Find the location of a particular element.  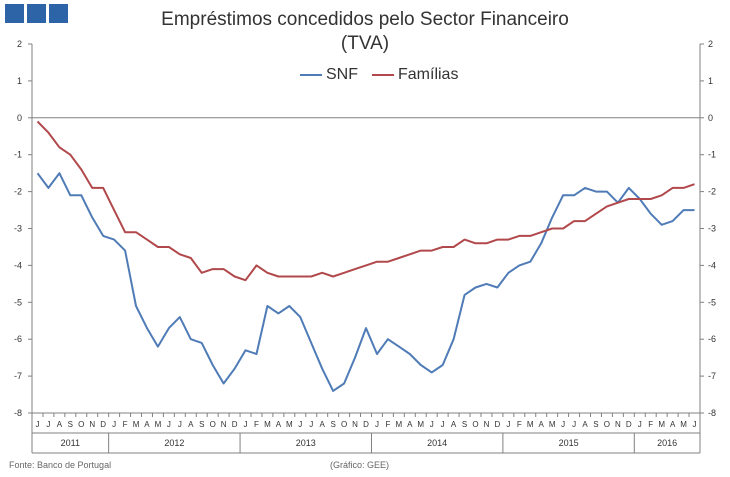

legend-item-snf: SNF is located at coordinates (329, 75).